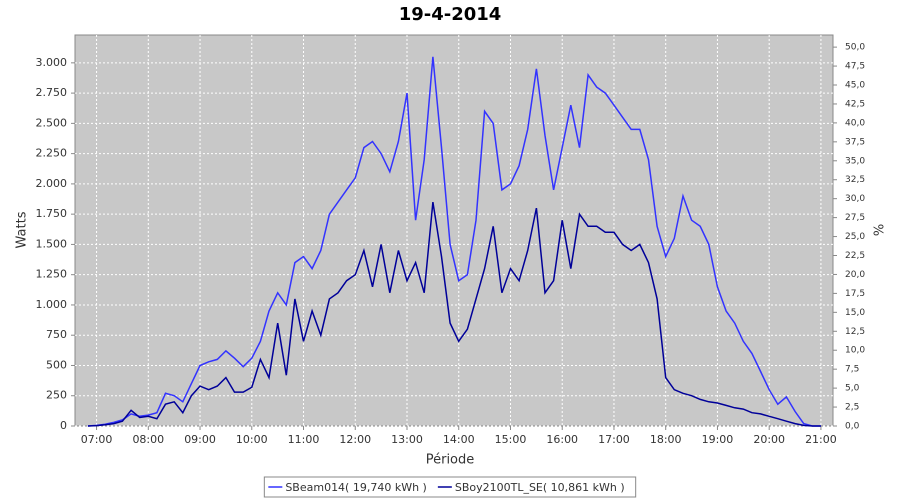 This screenshot has width=900, height=504. Describe the element at coordinates (56, 395) in the screenshot. I see `y-tick-label: 250` at that location.